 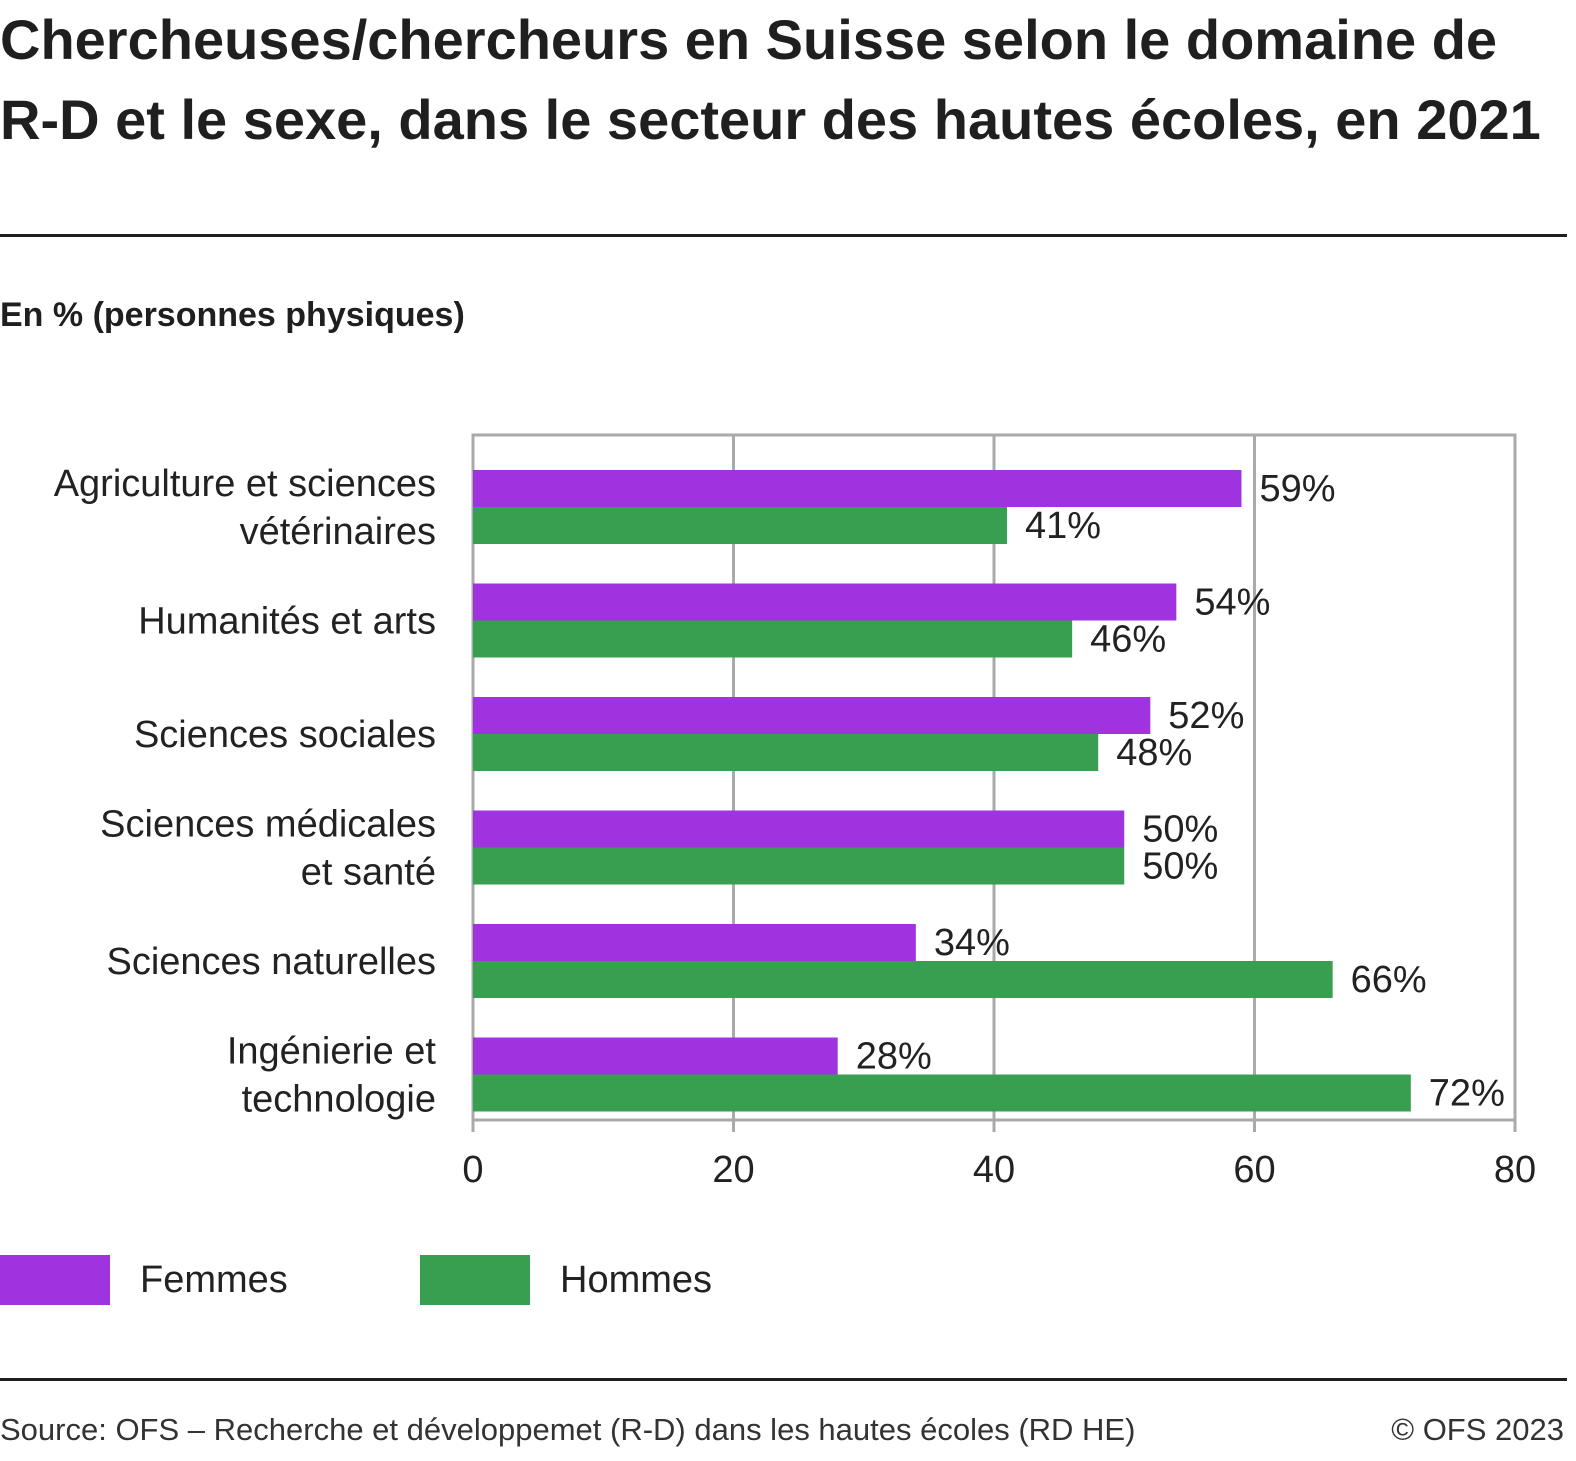 What do you see at coordinates (1232, 603) in the screenshot?
I see `value-label-femmes-1: 54%` at bounding box center [1232, 603].